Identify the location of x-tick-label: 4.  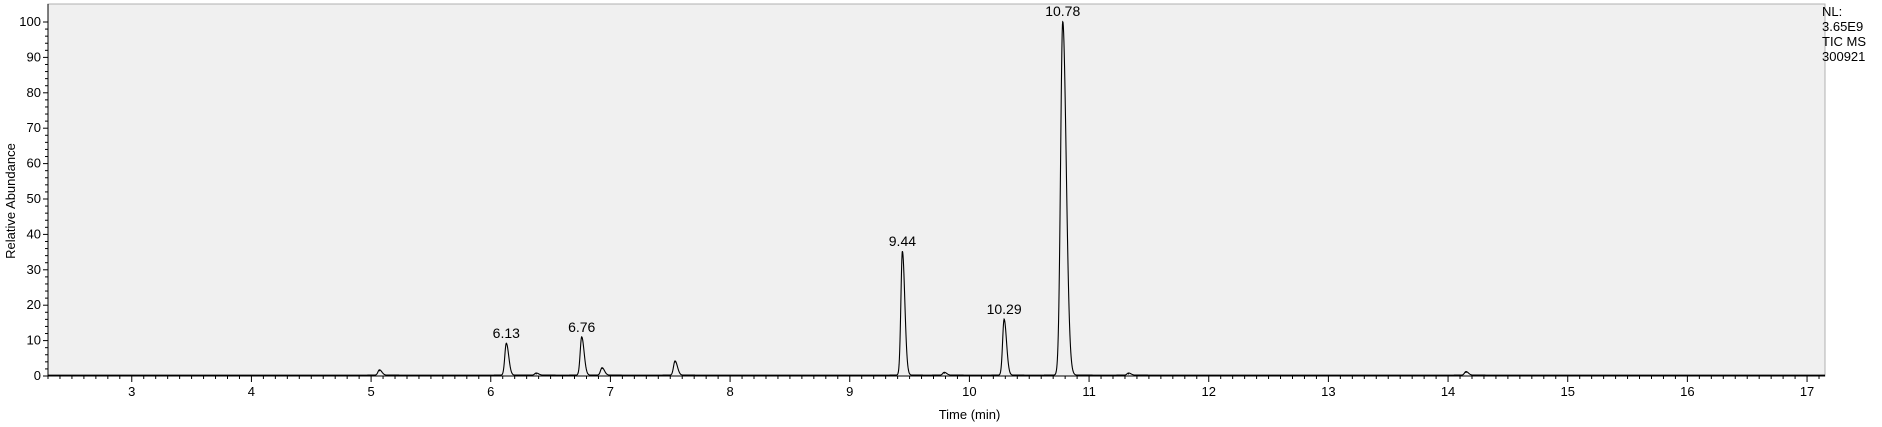
(251, 391).